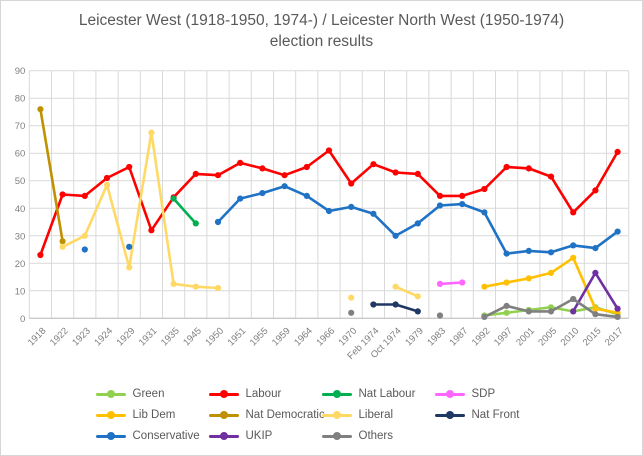 This screenshot has height=456, width=643. I want to click on series-ukip, so click(595, 292).